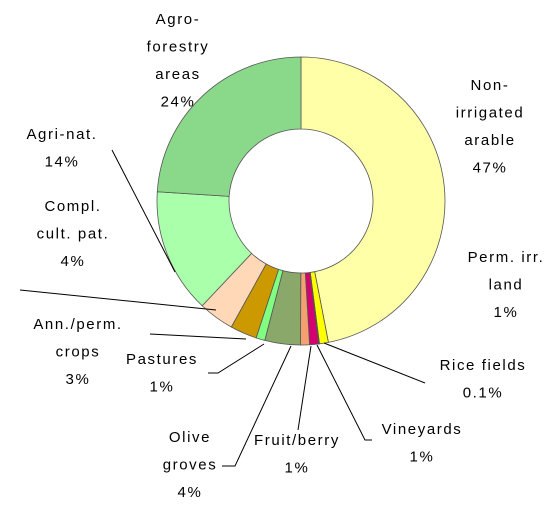 The image size is (560, 506). I want to click on value-label: 14%, so click(62, 161).